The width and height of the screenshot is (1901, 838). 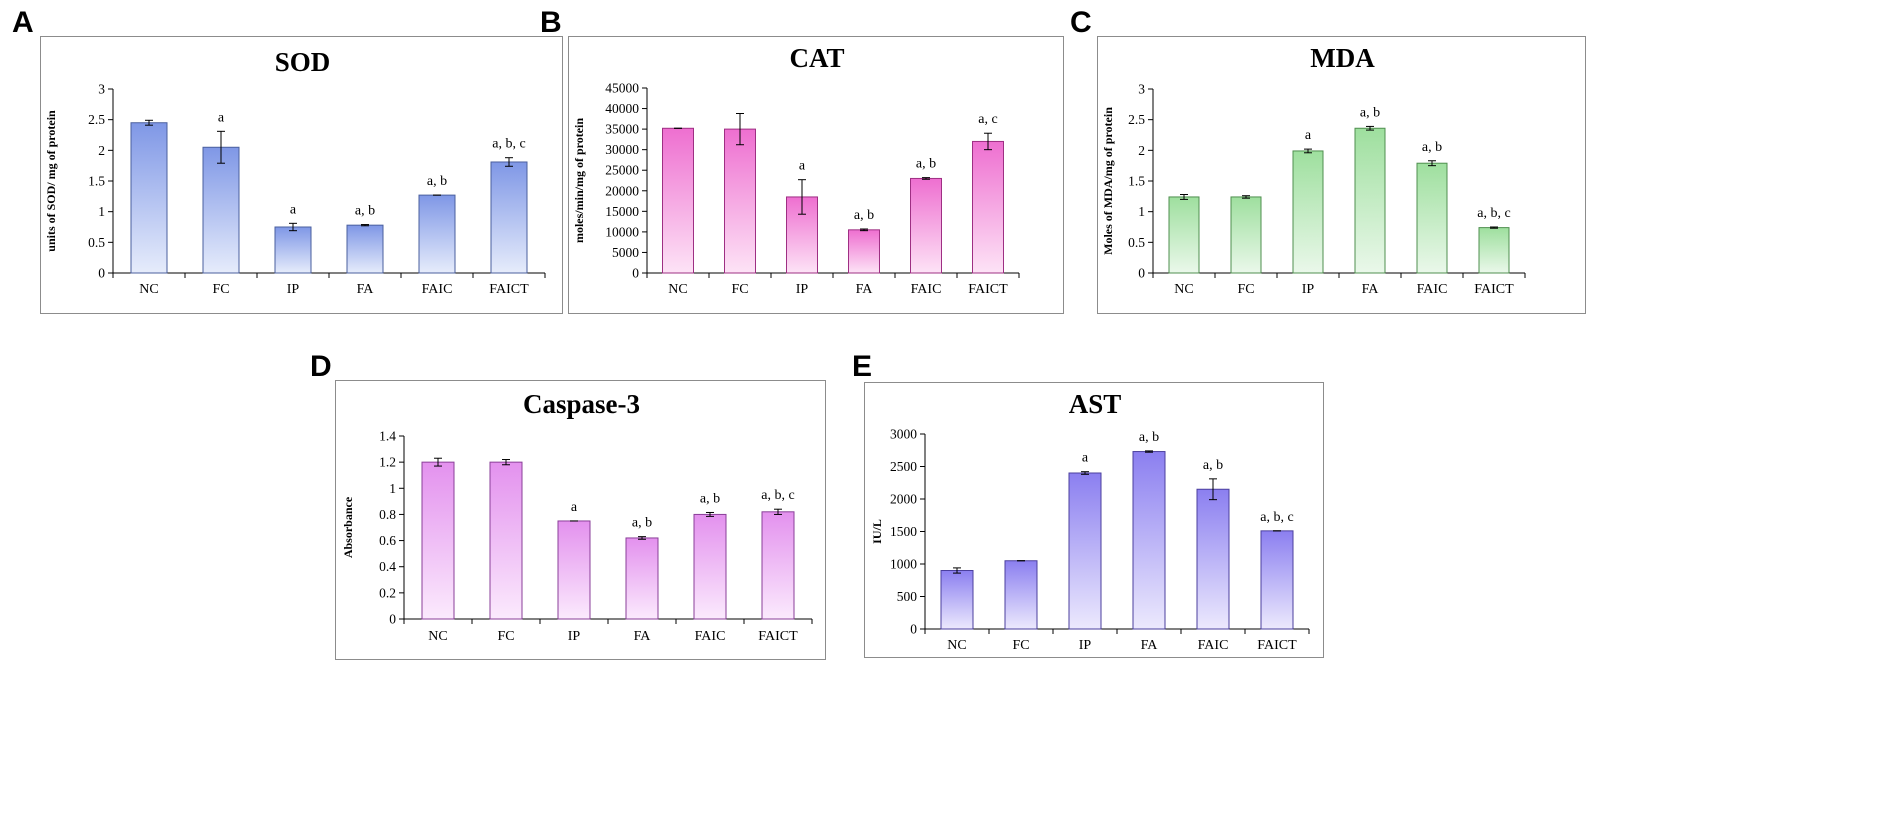 What do you see at coordinates (622, 149) in the screenshot?
I see `y-tick-label: 30000` at bounding box center [622, 149].